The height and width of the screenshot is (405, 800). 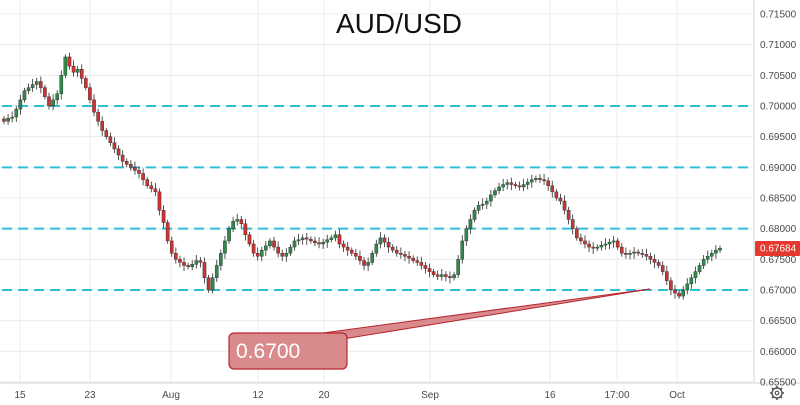 What do you see at coordinates (258, 395) in the screenshot?
I see `x-tick-label: 12` at bounding box center [258, 395].